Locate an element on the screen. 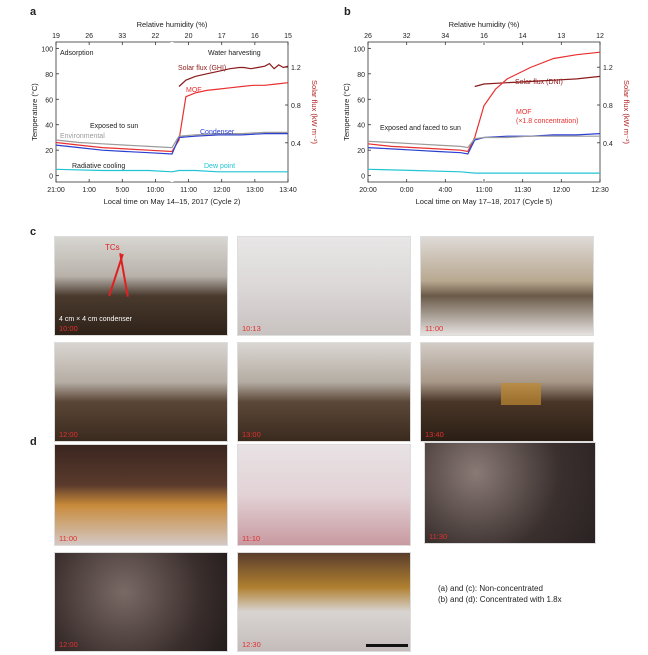  tcs-label: TCs is located at coordinates (112, 247).